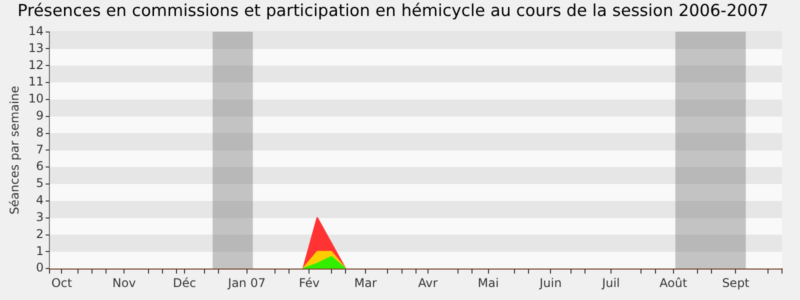  Describe the element at coordinates (40, 200) in the screenshot. I see `y-tick-label: 4` at that location.